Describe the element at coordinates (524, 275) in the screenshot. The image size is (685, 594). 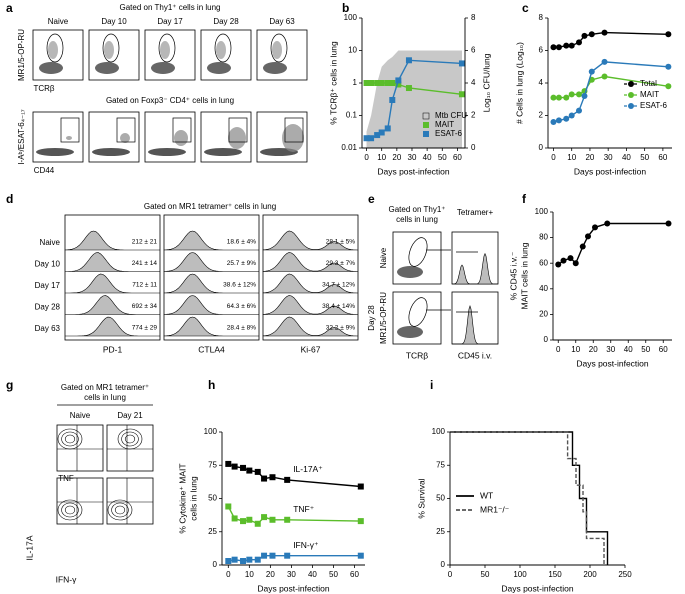
I see `y-axis-label: MAIT cells in lung` at that location.